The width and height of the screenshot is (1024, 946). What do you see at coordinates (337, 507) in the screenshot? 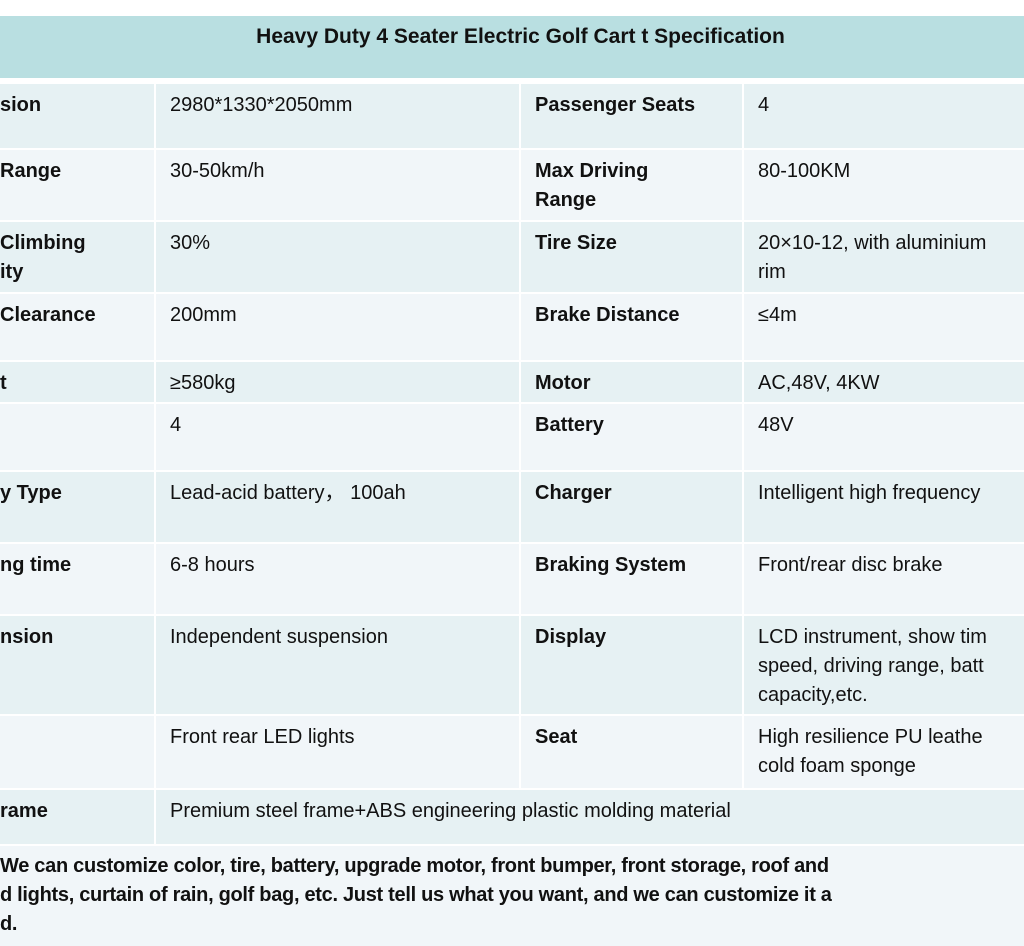
I see `spec-value: Lead-acid battery， 100ah` at bounding box center [337, 507].